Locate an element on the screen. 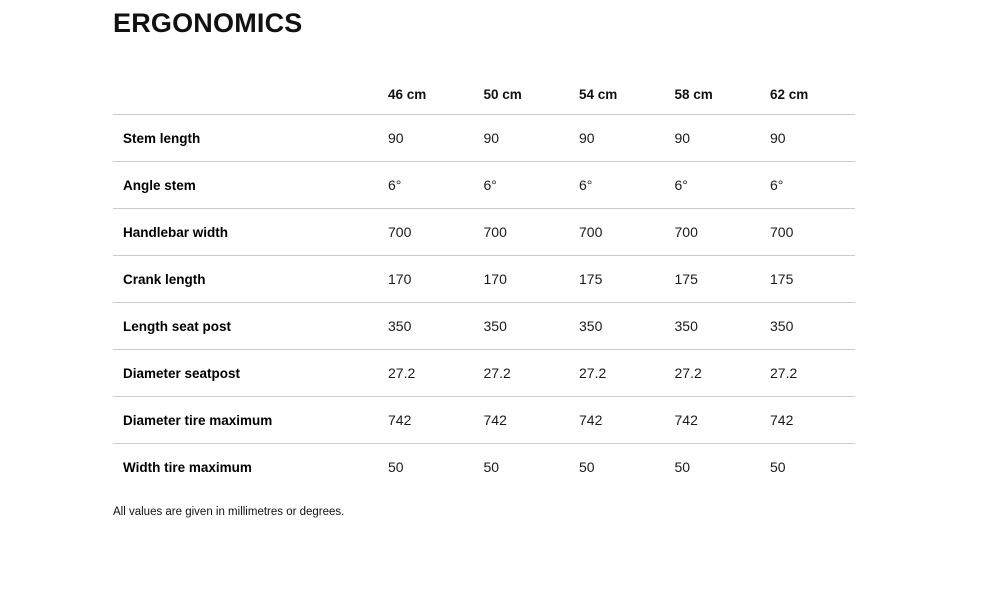 The image size is (1000, 600). table-header-row: 46 cm 50 cm 54 cm 58 cm 62 cm is located at coordinates (484, 95).